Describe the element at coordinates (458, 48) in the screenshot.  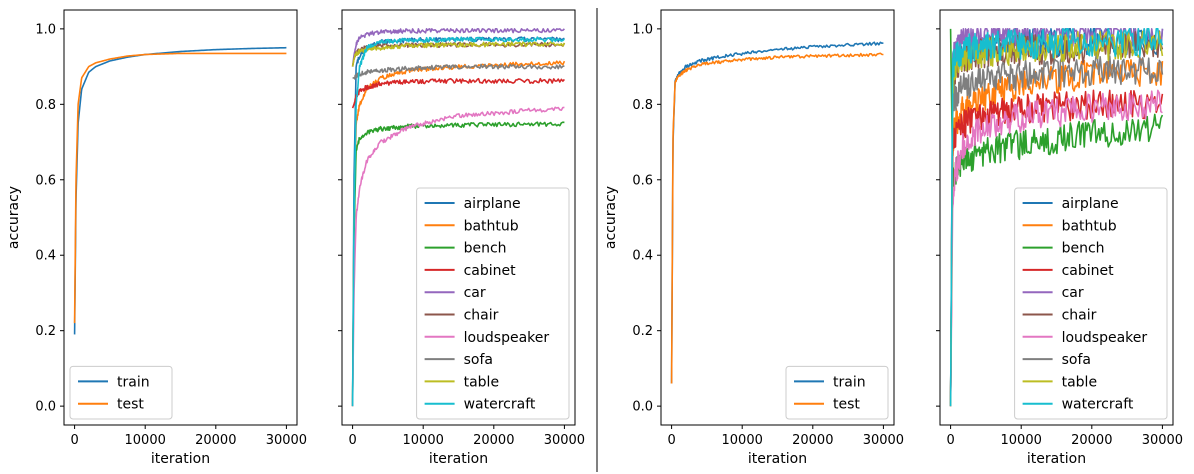
I see `series-line-car` at that location.